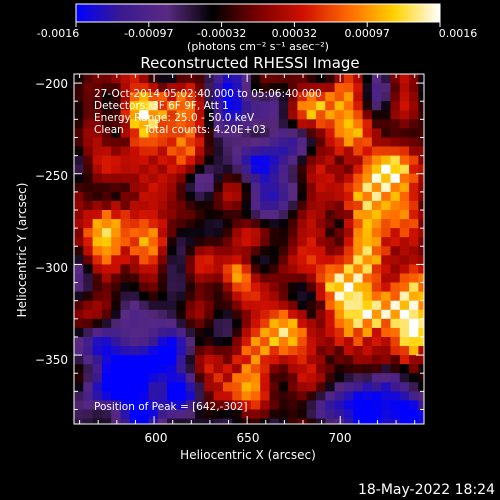  What do you see at coordinates (171, 407) in the screenshot?
I see `peak-position-label: Position of Peak = [642,-302]` at bounding box center [171, 407].